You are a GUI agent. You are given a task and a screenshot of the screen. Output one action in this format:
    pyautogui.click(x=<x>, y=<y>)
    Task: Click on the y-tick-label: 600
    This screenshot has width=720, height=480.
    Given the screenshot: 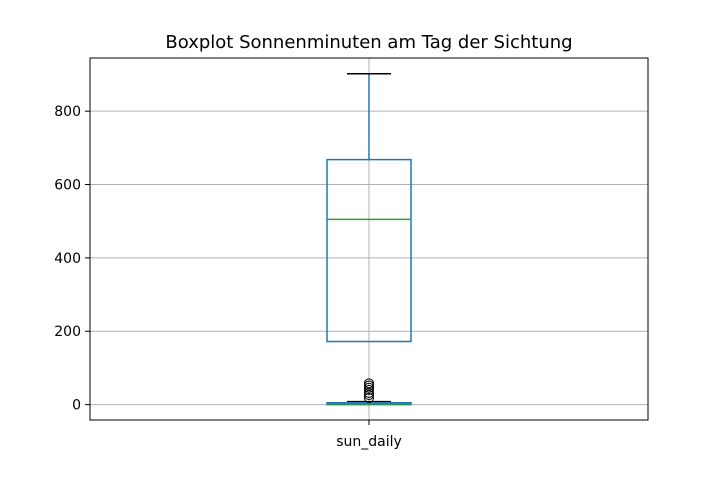 What is the action you would take?
    pyautogui.click(x=67, y=186)
    